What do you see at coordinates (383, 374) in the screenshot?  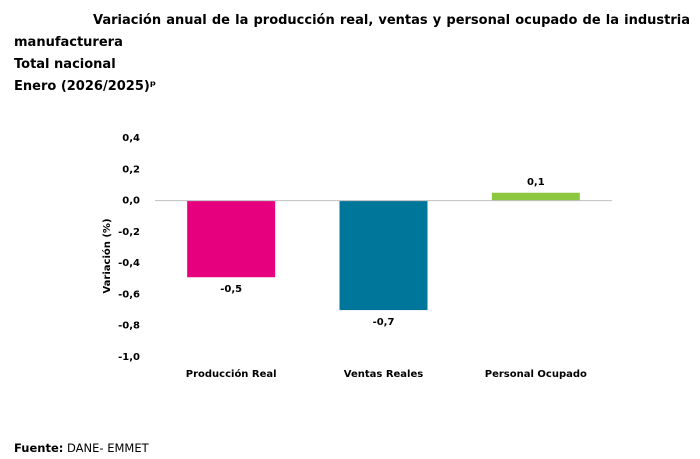 I see `x-tick-label: Ventas Reales` at bounding box center [383, 374].